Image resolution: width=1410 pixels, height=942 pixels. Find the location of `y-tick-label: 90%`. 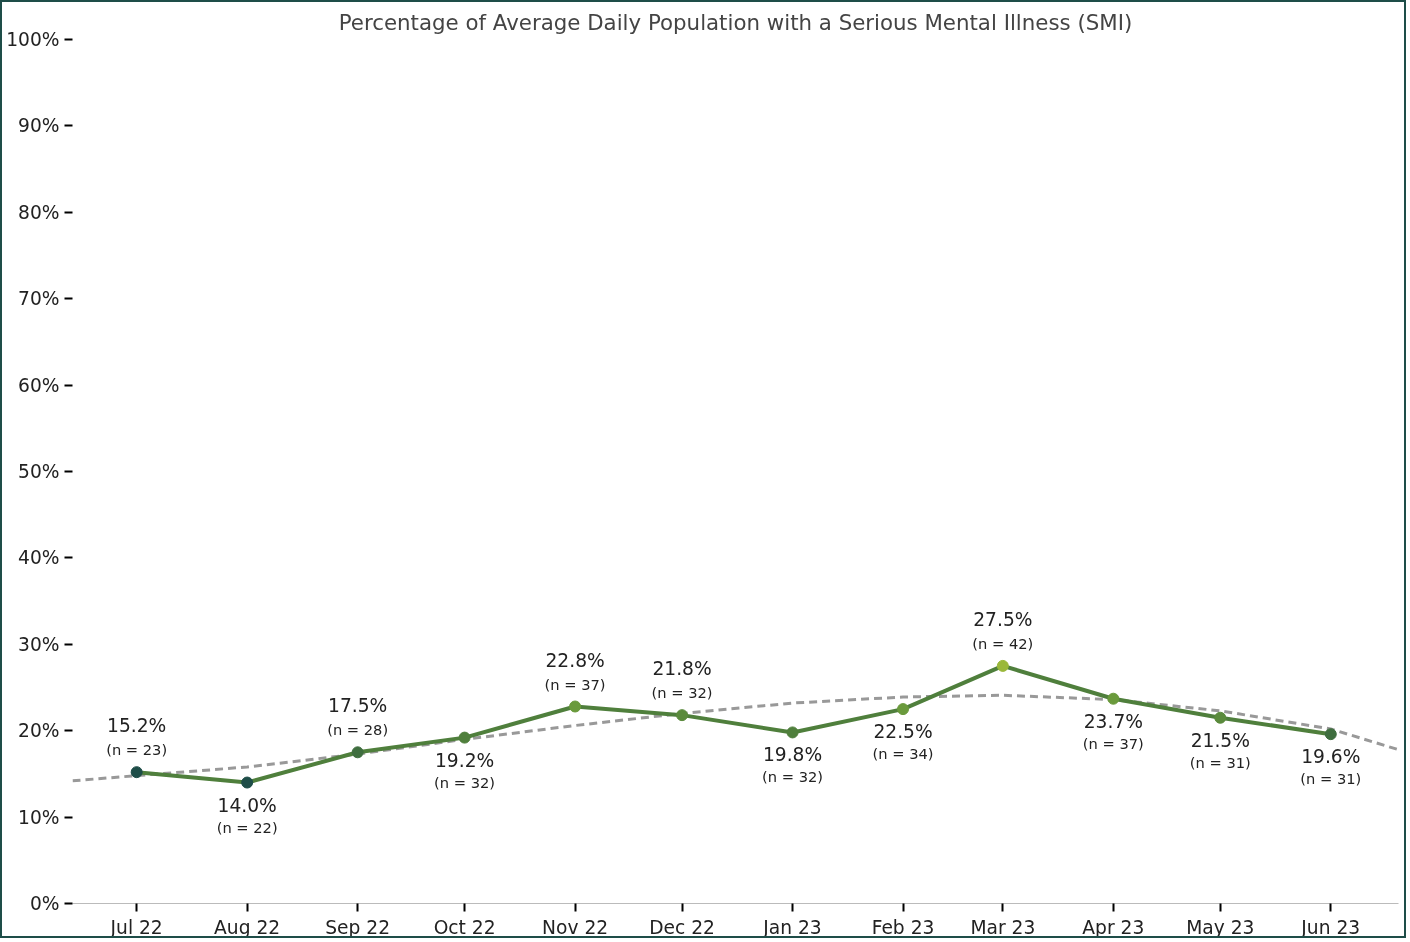

y-tick-label: 90% is located at coordinates (39, 126).